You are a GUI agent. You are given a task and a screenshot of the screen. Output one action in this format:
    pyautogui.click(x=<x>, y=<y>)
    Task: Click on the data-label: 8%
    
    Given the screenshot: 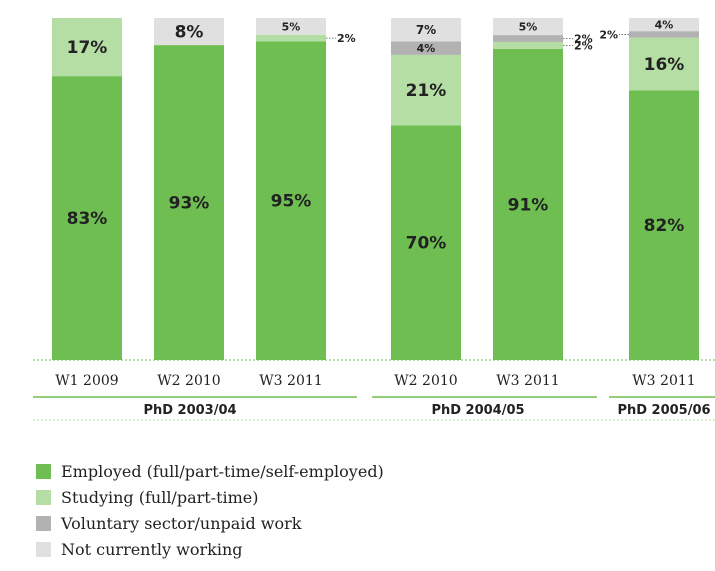 What is the action you would take?
    pyautogui.click(x=189, y=32)
    